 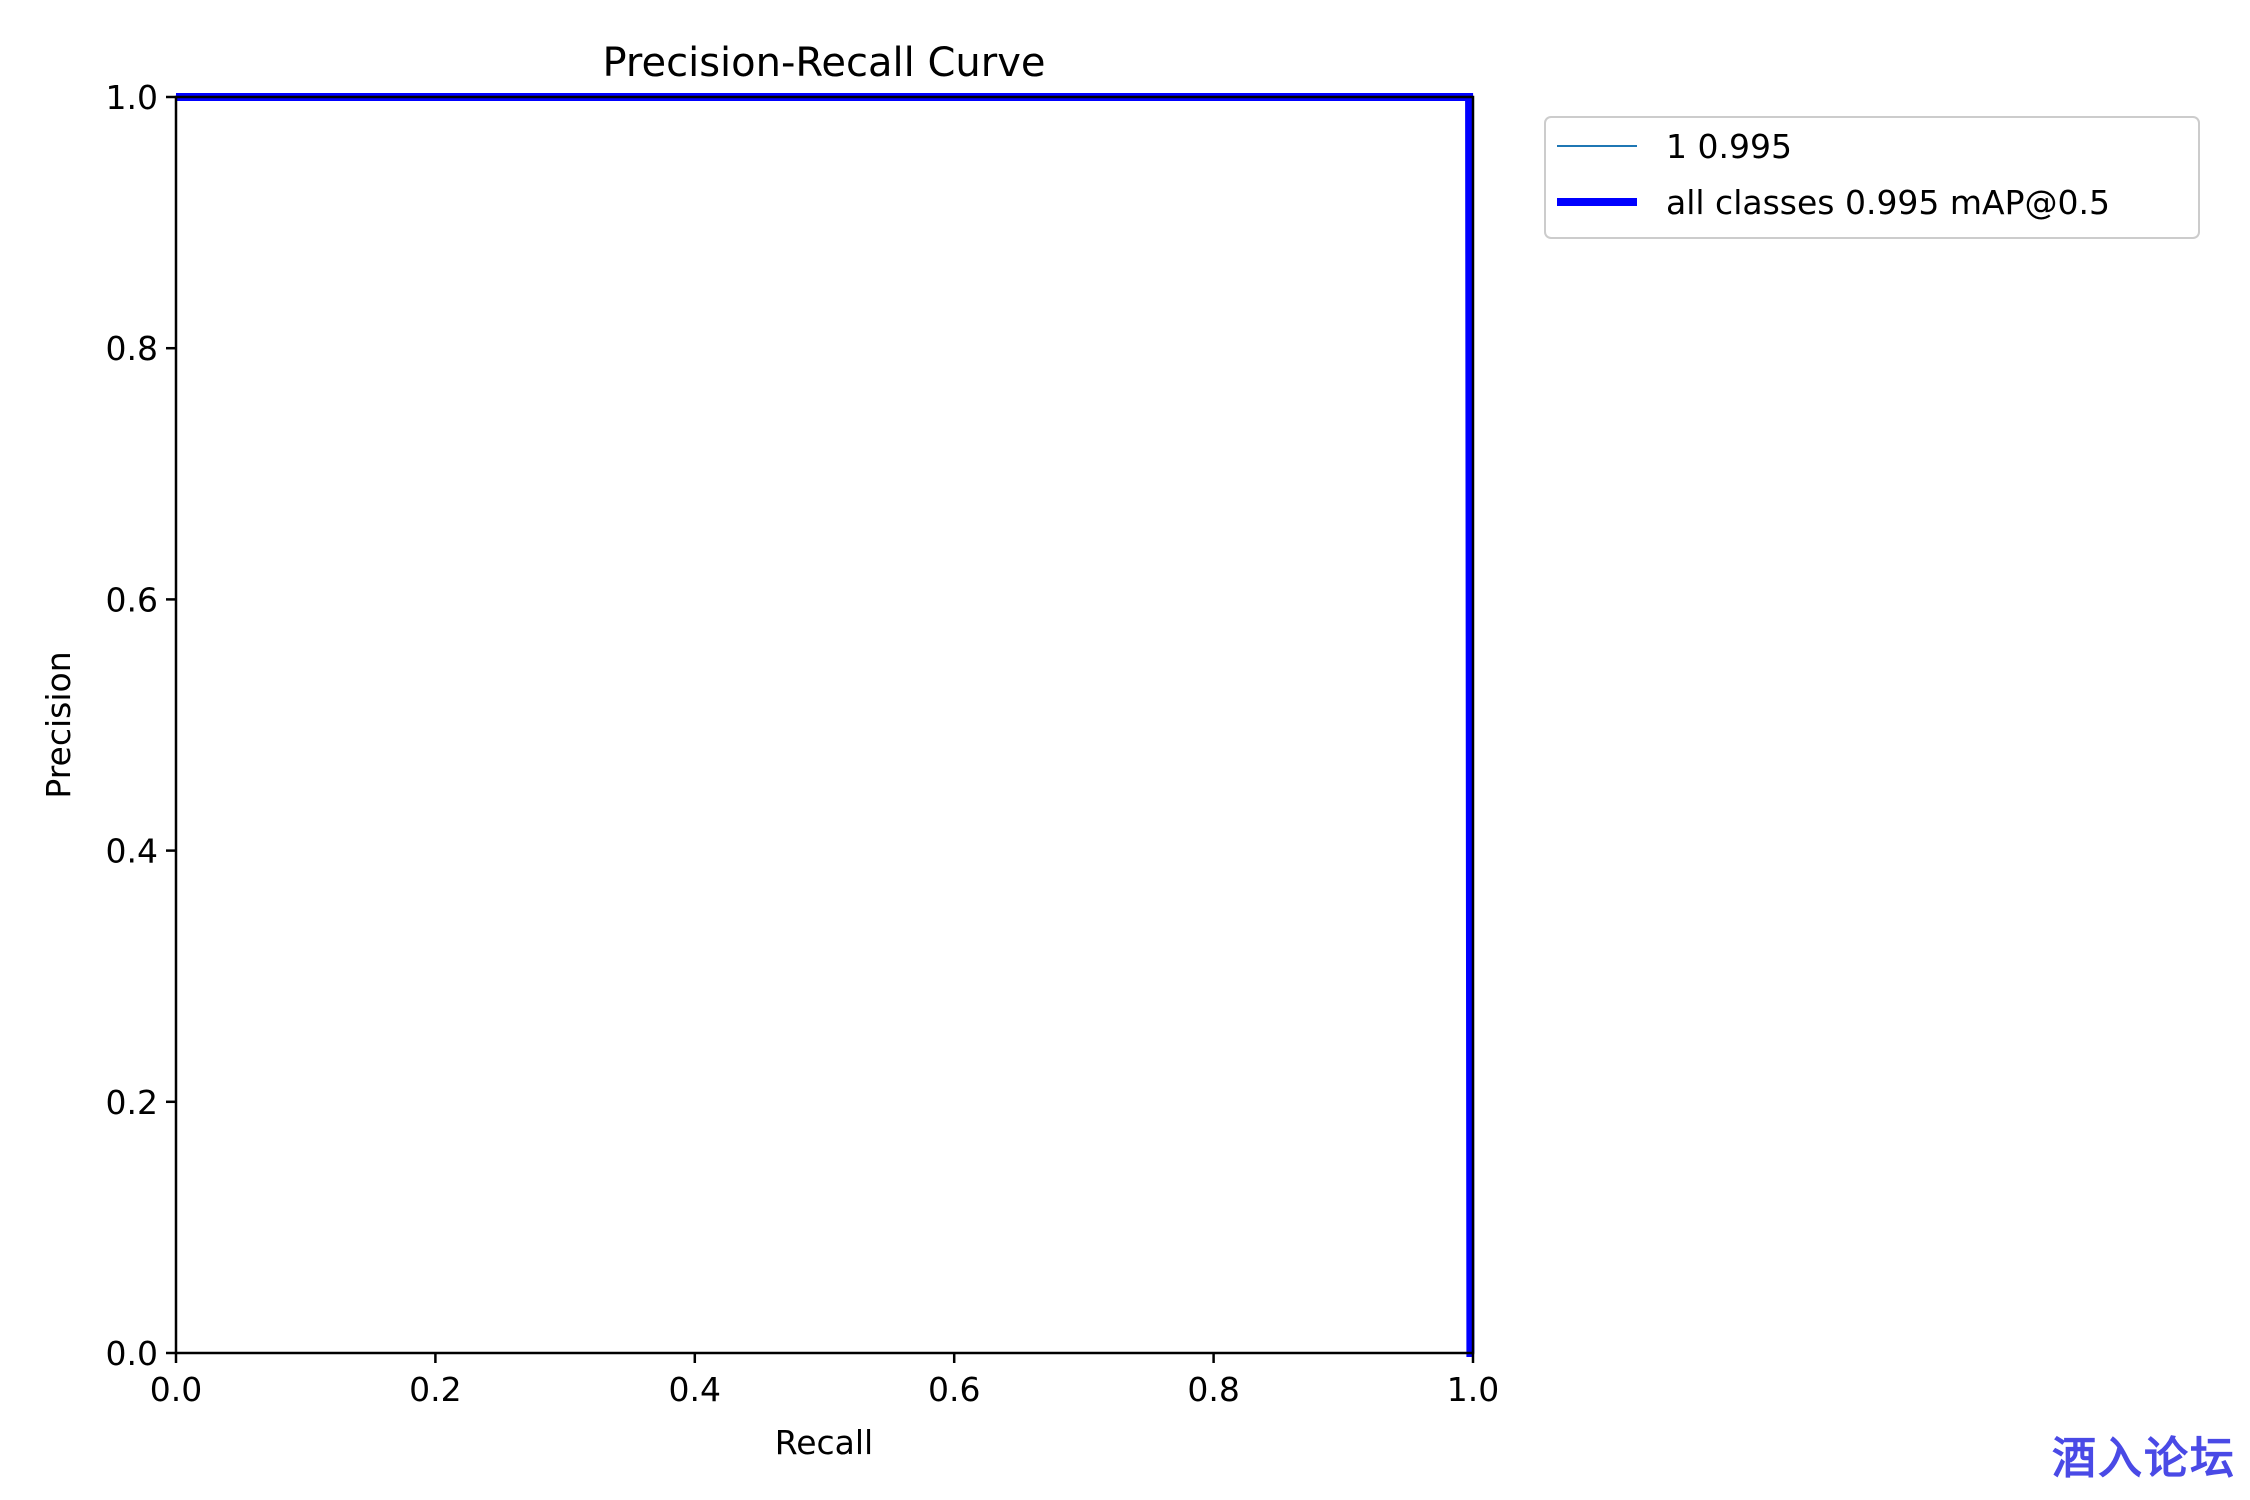 I want to click on legend-entries: 1 0.995 all classes 0.995 mAP@0.5, so click(x=1833, y=174).